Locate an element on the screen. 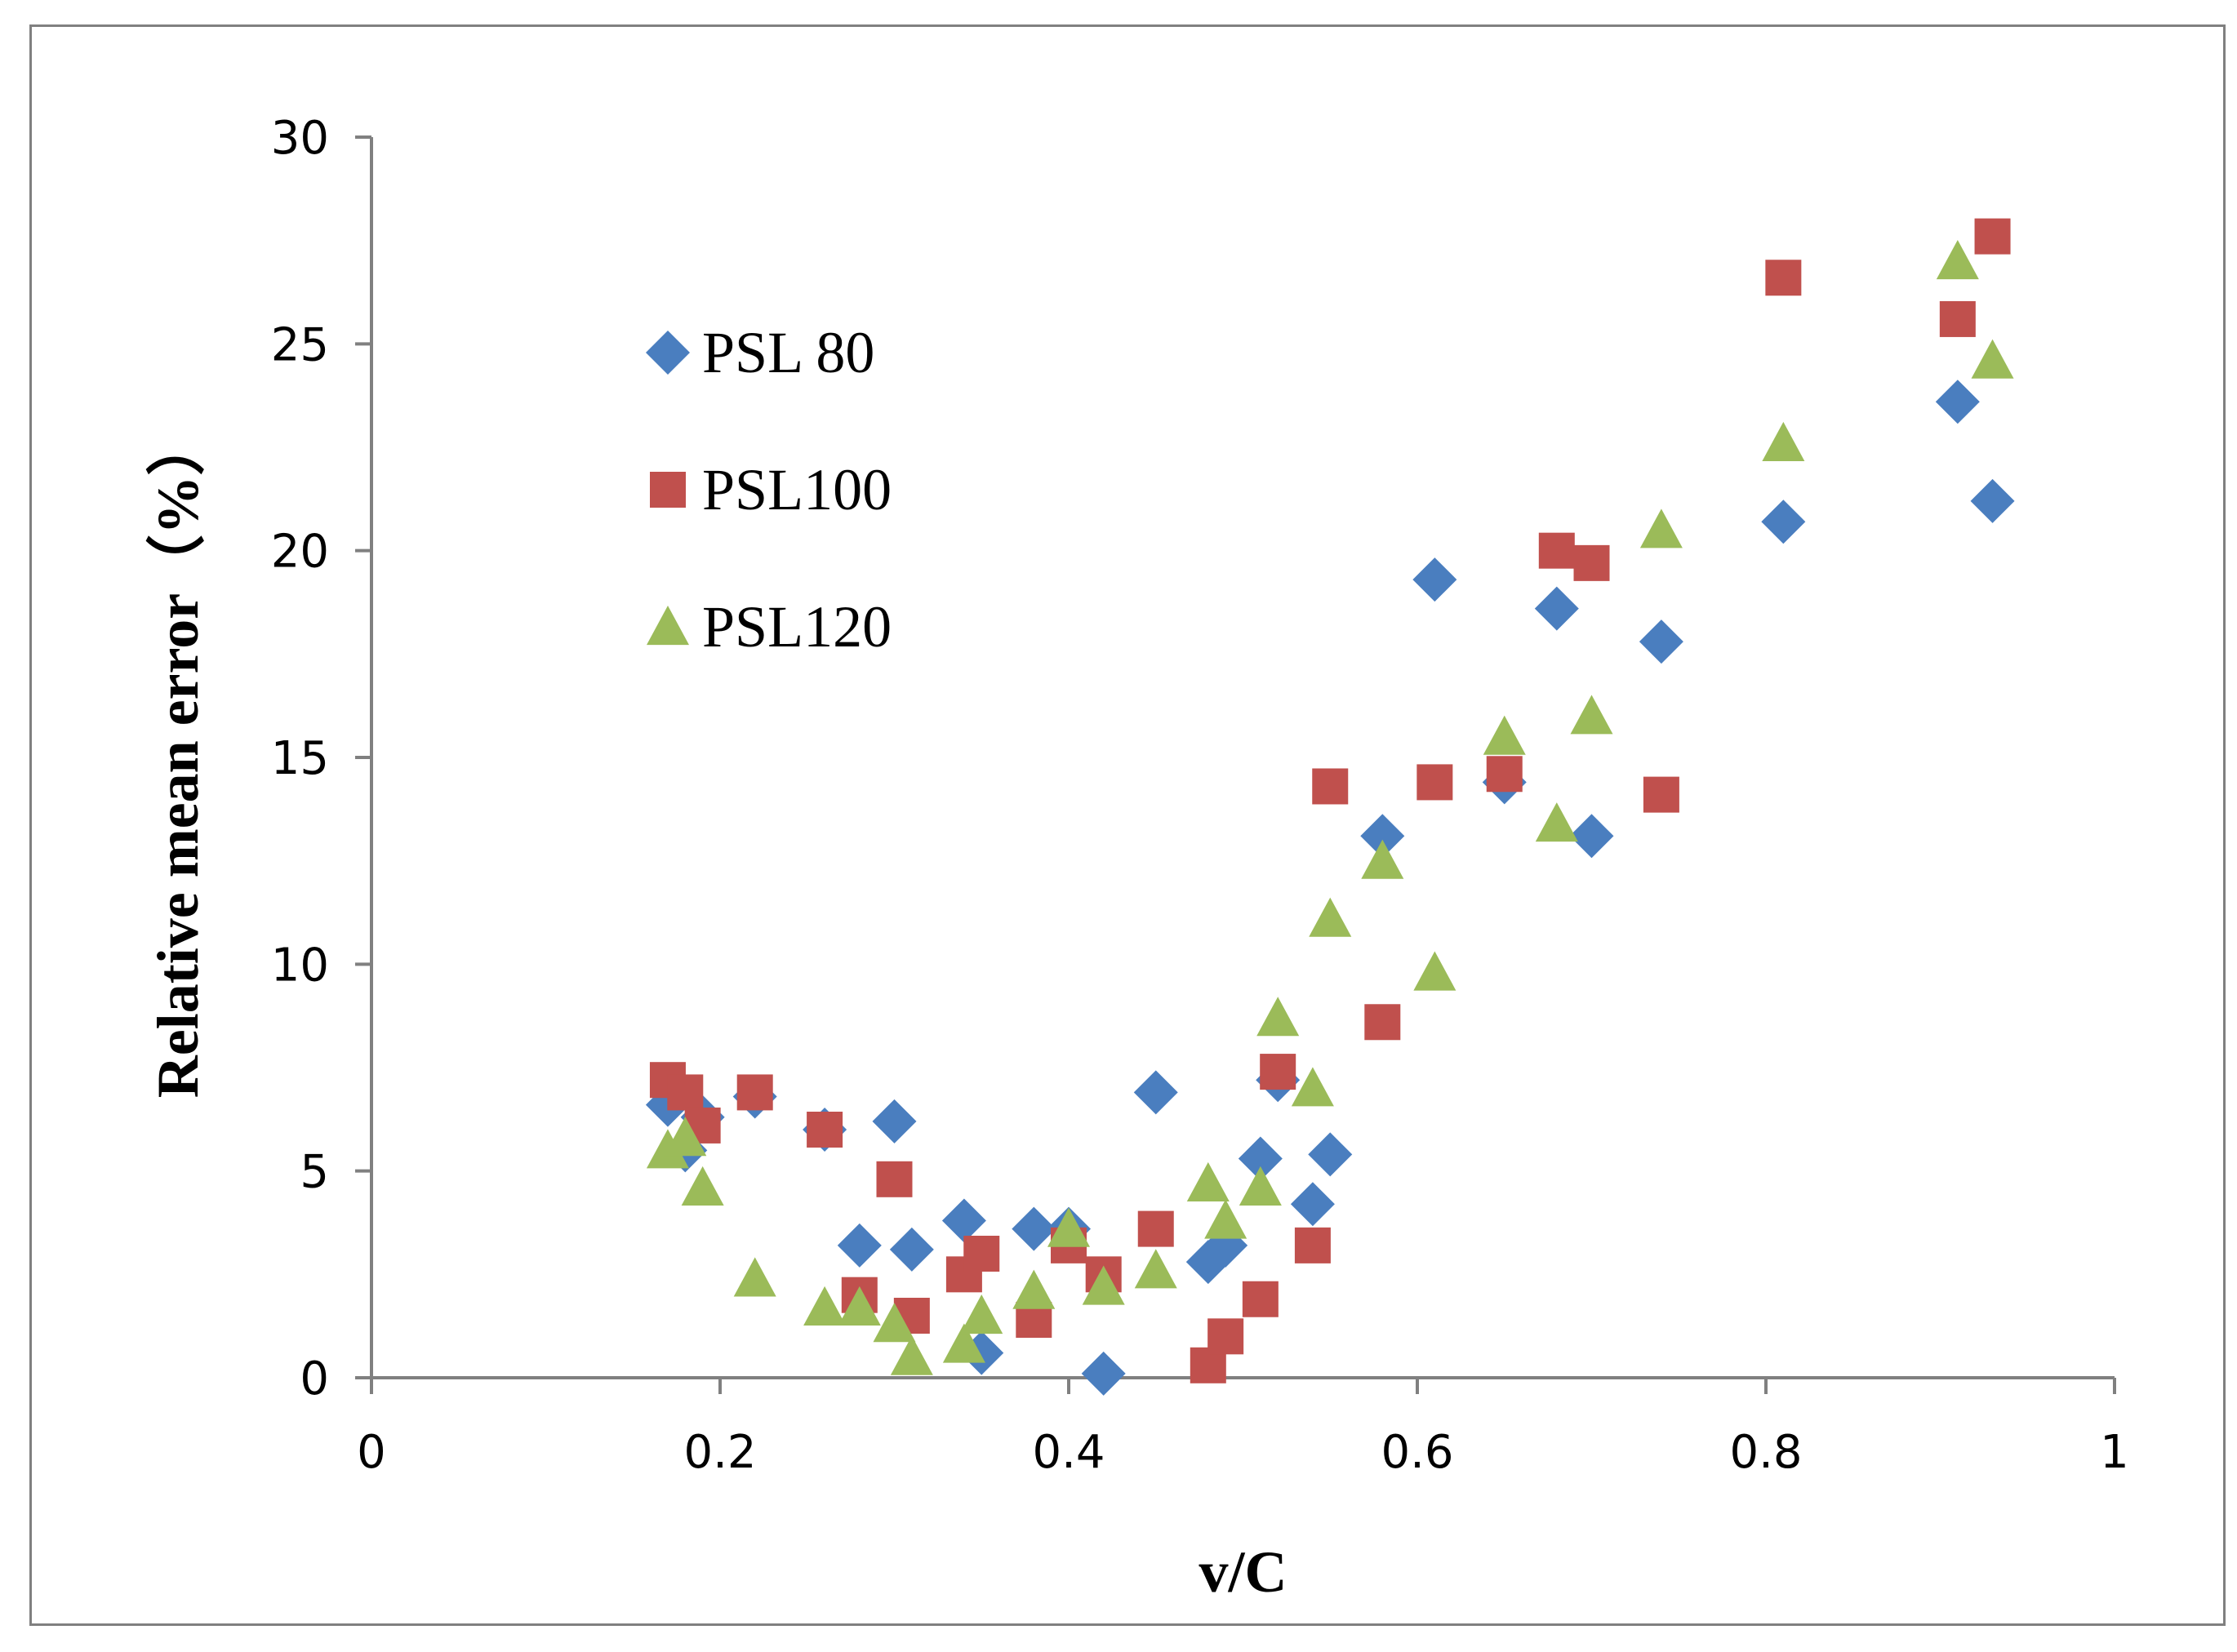  legend-marker-square is located at coordinates (668, 490).